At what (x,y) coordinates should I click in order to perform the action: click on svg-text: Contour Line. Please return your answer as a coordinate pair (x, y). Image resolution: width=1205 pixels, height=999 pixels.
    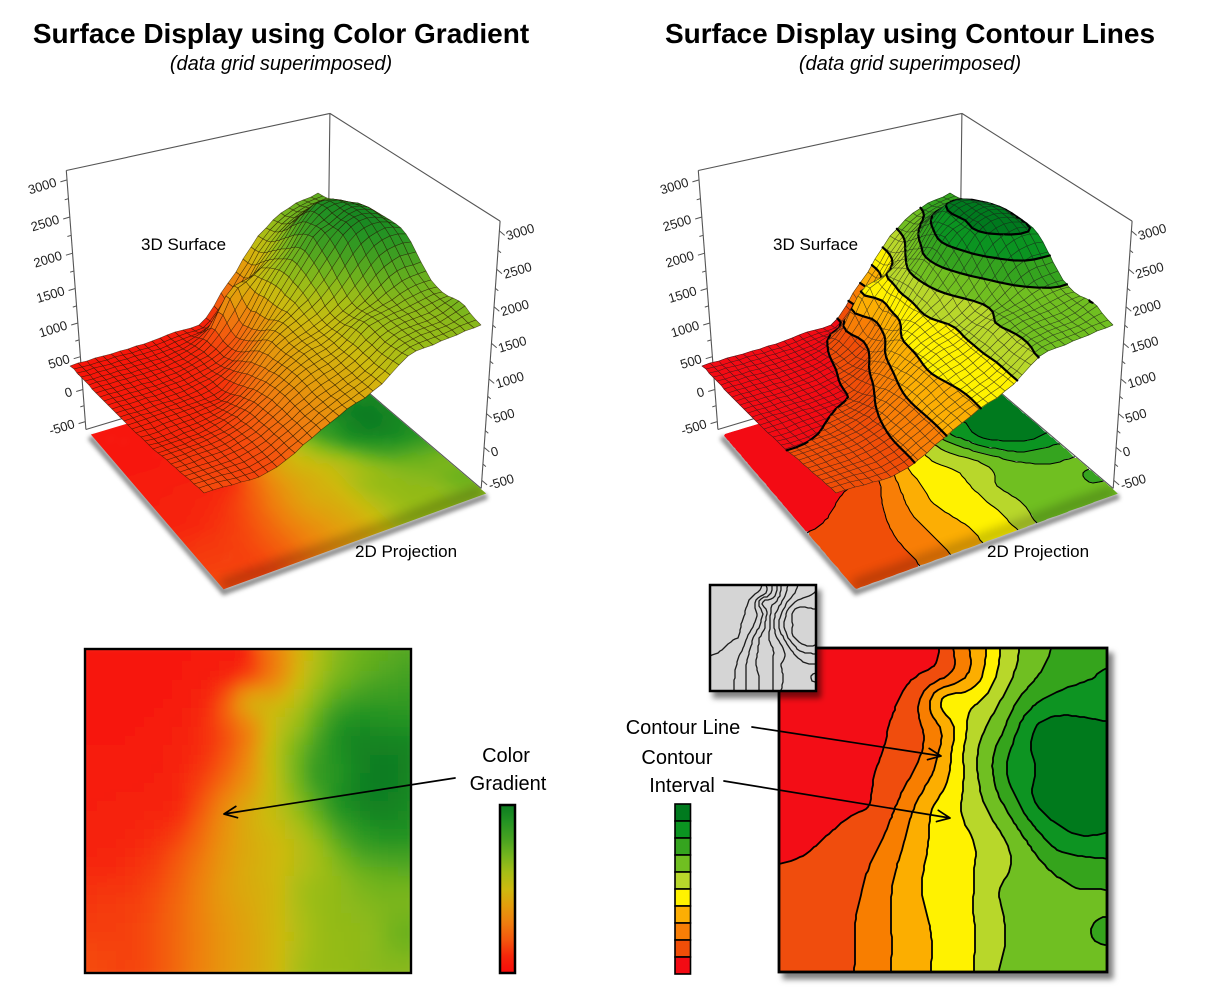
    Looking at the image, I should click on (683, 728).